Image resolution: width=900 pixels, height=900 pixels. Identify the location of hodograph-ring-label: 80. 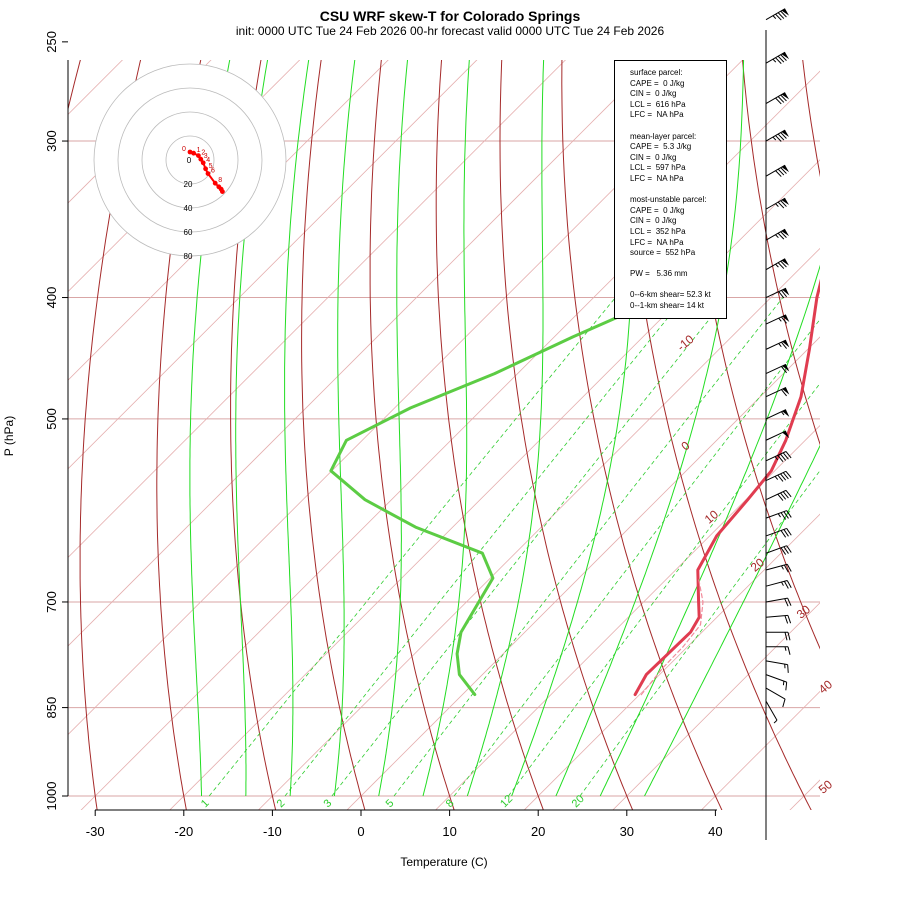
(188, 256).